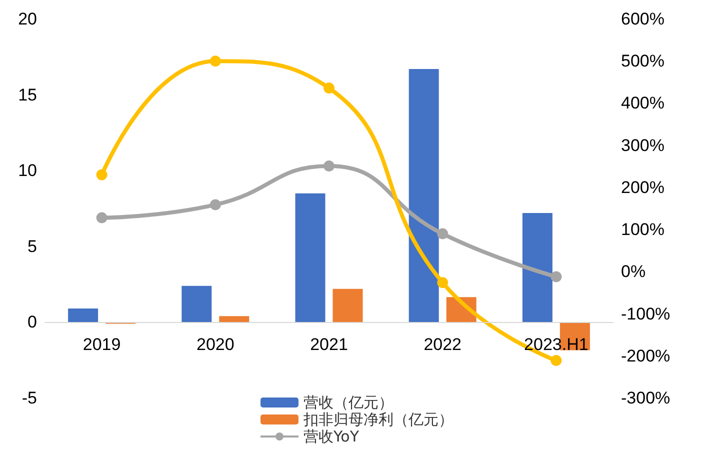 This screenshot has width=713, height=449. I want to click on legend-label: 营收（亿元）, so click(349, 403).